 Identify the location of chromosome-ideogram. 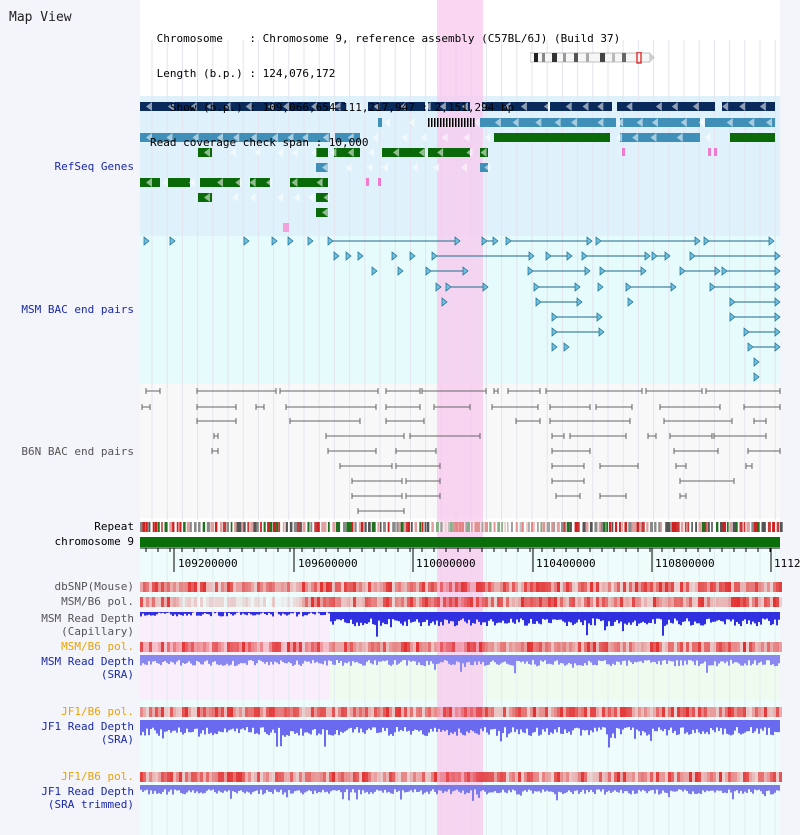
(593, 58).